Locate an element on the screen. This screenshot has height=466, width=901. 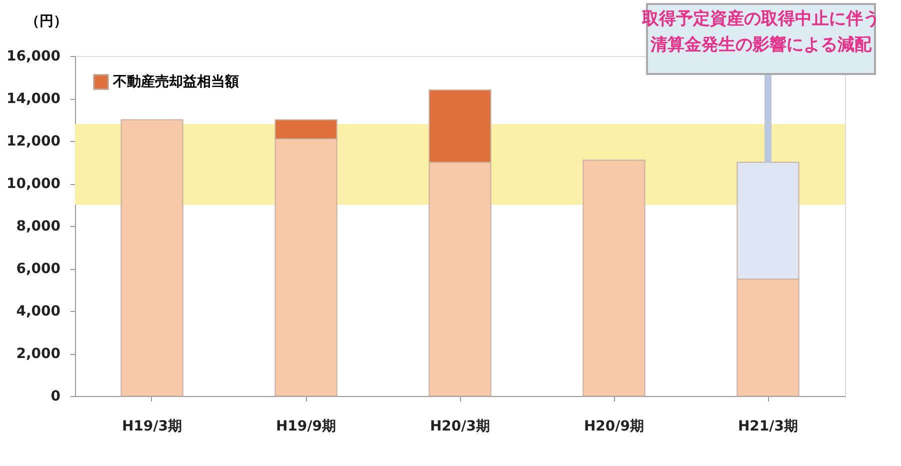
x-tick-label: H19/9期 is located at coordinates (306, 426).